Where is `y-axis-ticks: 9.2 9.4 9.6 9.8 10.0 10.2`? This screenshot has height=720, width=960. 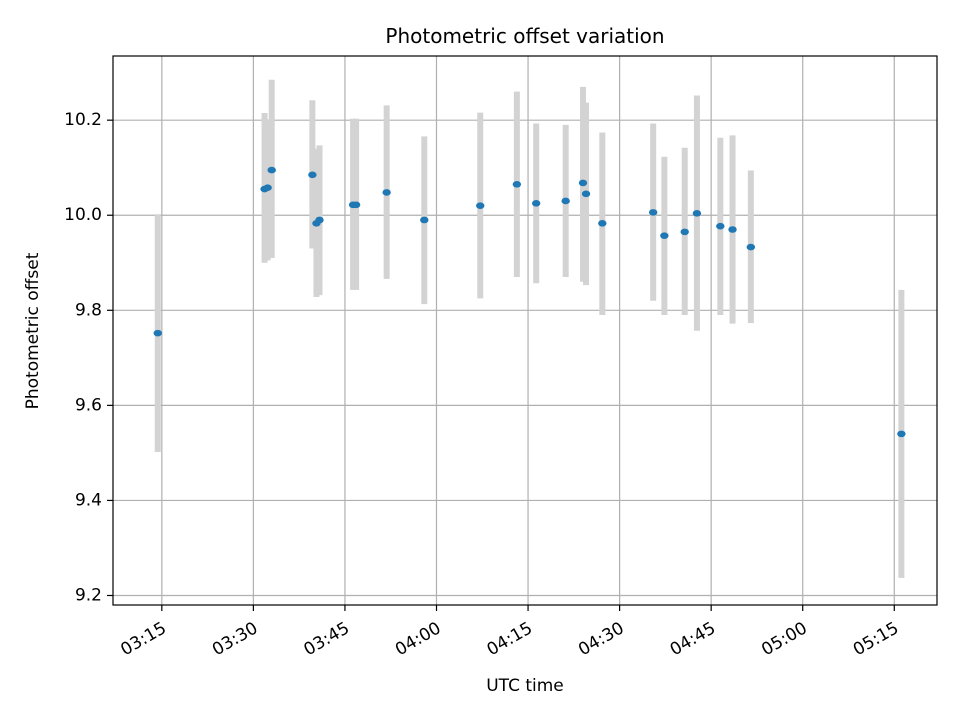 y-axis-ticks: 9.2 9.4 9.6 9.8 10.0 10.2 is located at coordinates (88, 357).